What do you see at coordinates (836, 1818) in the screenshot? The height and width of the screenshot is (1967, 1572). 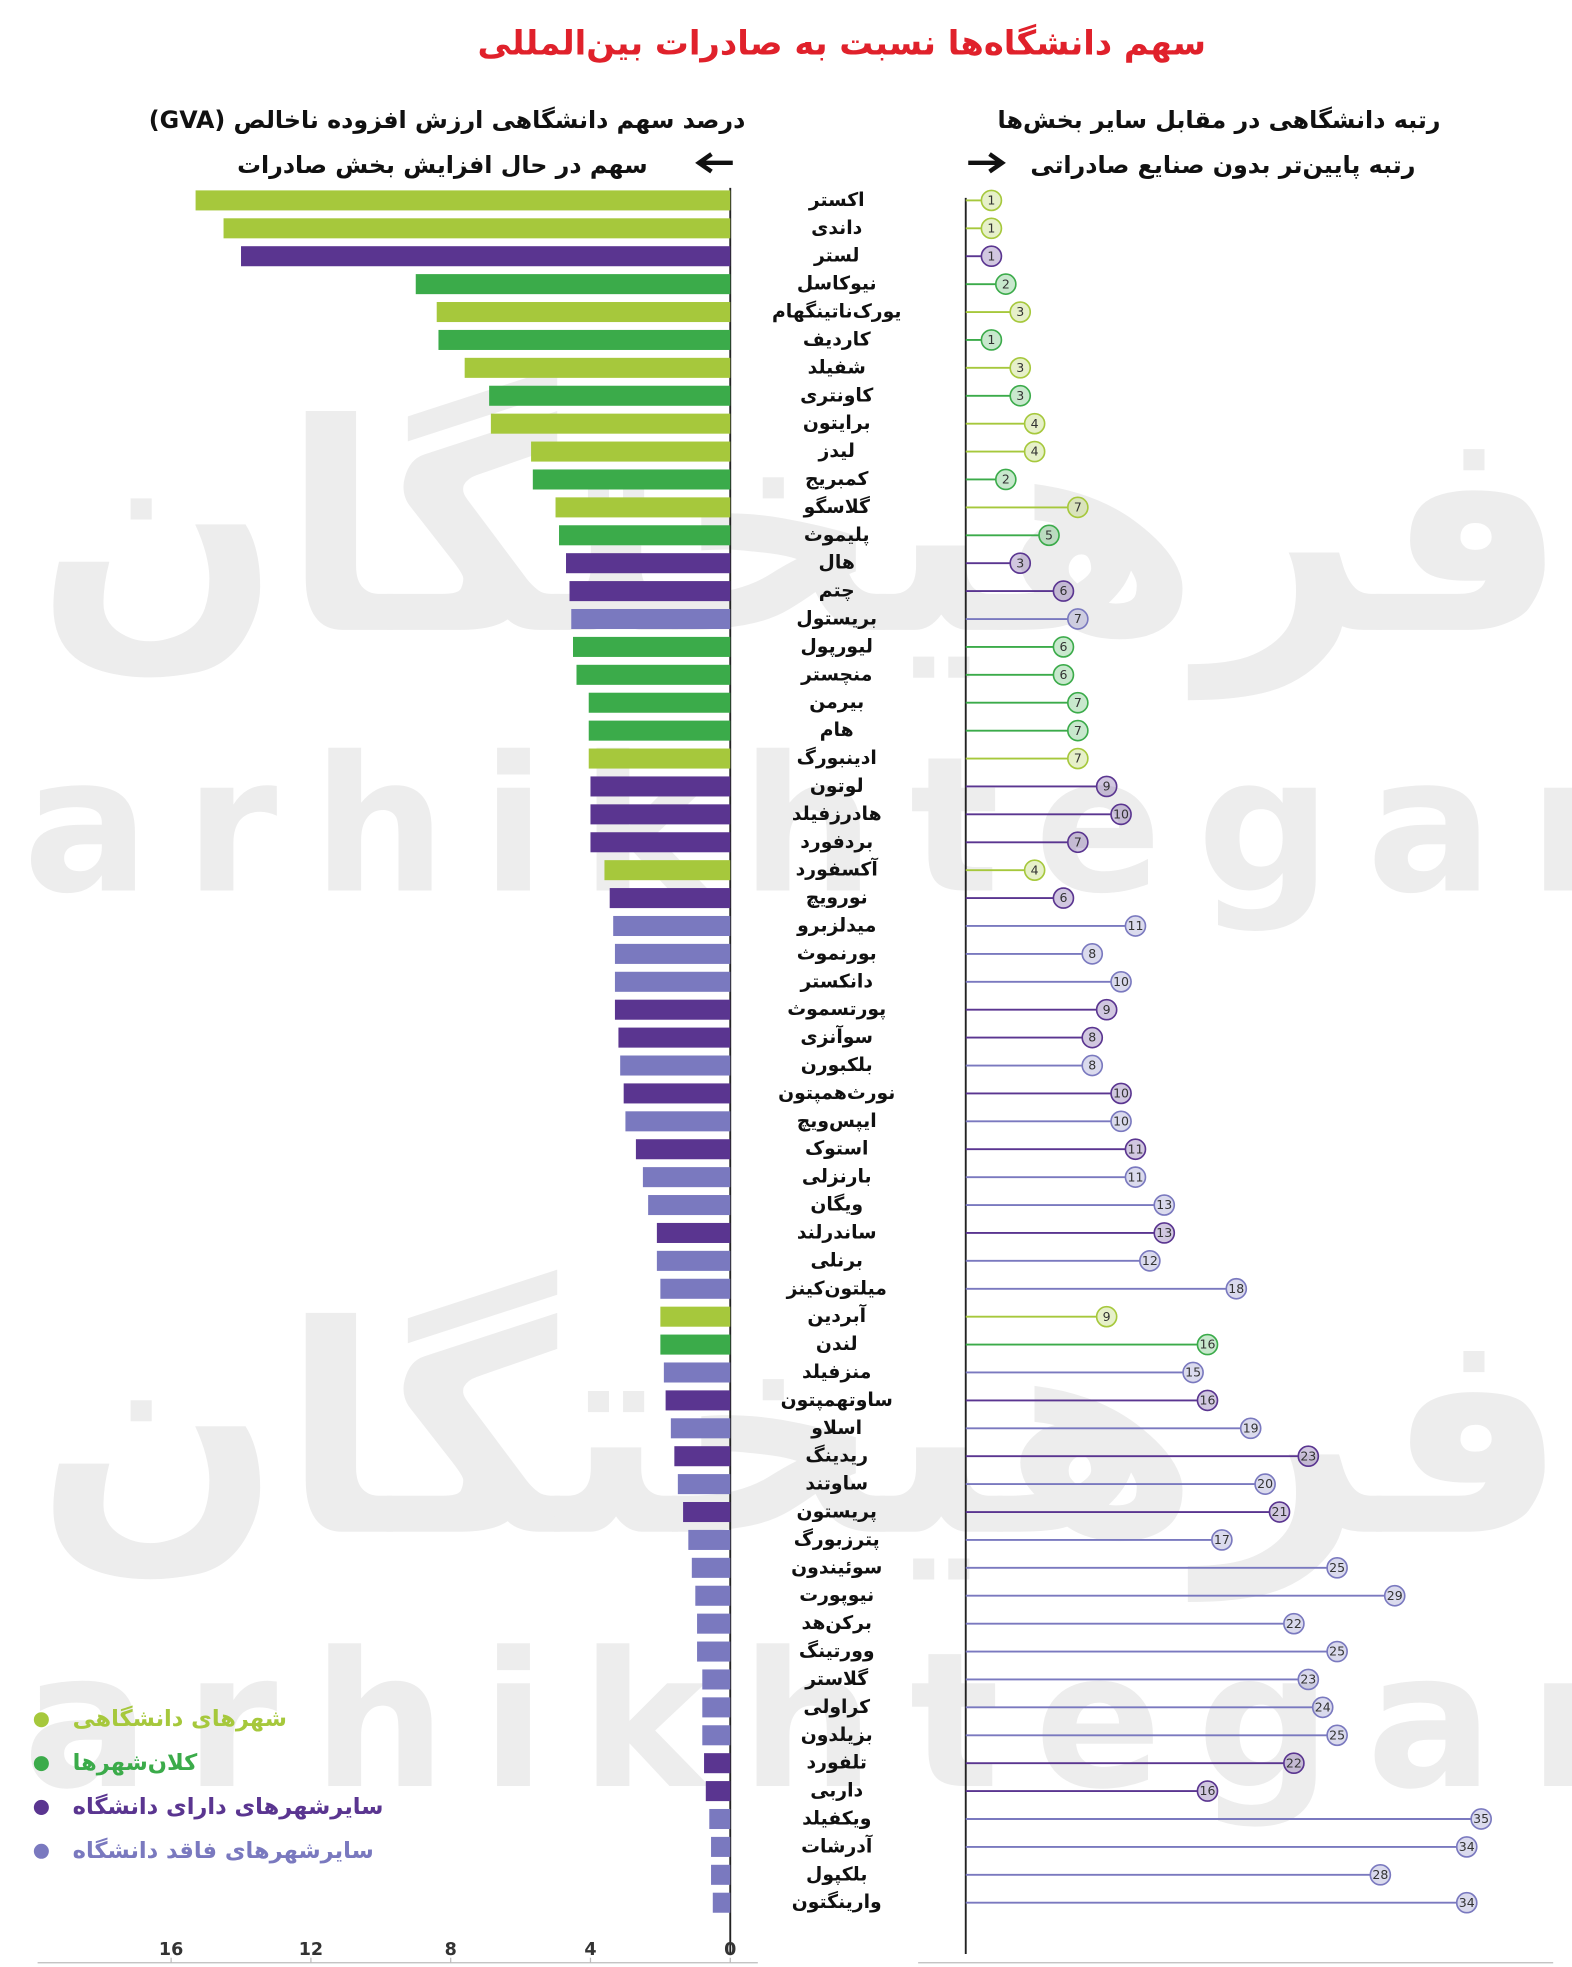 I see `category-label: ویکفیلد` at bounding box center [836, 1818].